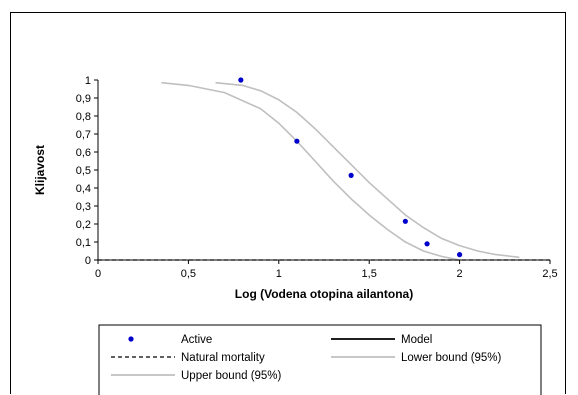  What do you see at coordinates (83, 153) in the screenshot?
I see `y-tick-label: 0,6` at bounding box center [83, 153].